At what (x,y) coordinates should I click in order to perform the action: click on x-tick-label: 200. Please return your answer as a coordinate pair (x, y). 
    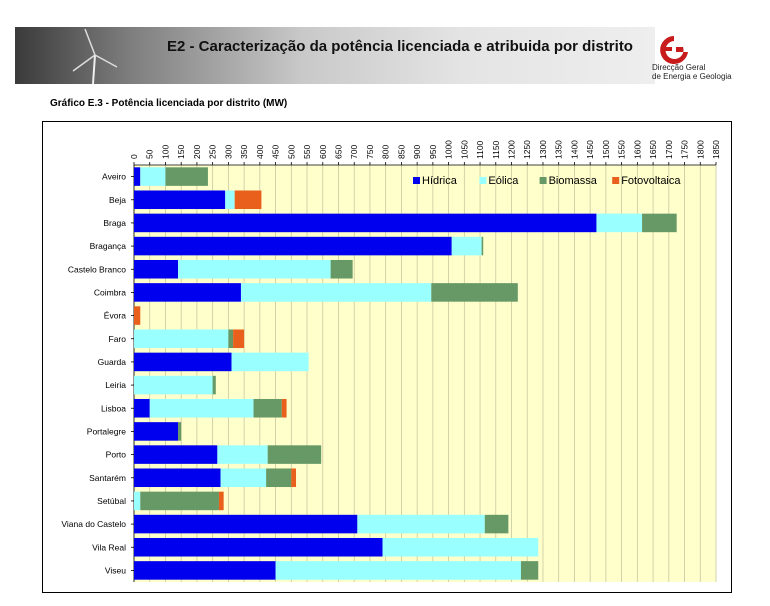
    Looking at the image, I should click on (197, 152).